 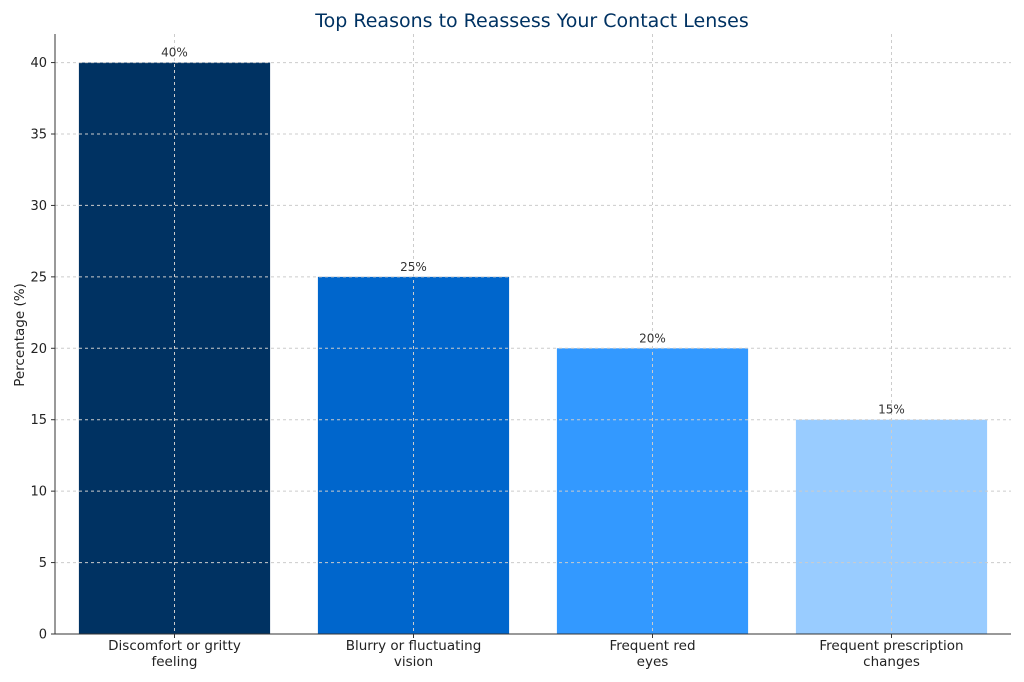 What do you see at coordinates (38, 135) in the screenshot?
I see `y-tick-label: 35` at bounding box center [38, 135].